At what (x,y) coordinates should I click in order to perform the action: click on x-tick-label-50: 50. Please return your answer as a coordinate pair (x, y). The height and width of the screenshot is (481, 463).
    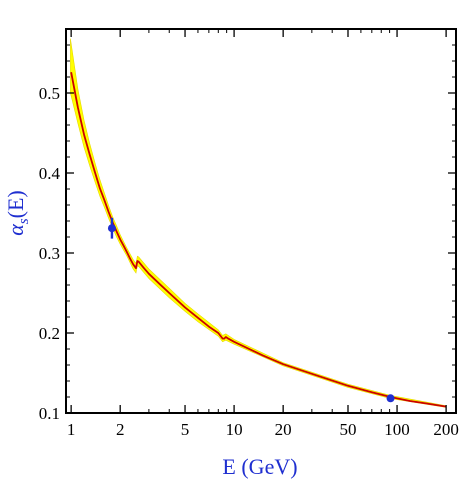
    Looking at the image, I should click on (347, 429).